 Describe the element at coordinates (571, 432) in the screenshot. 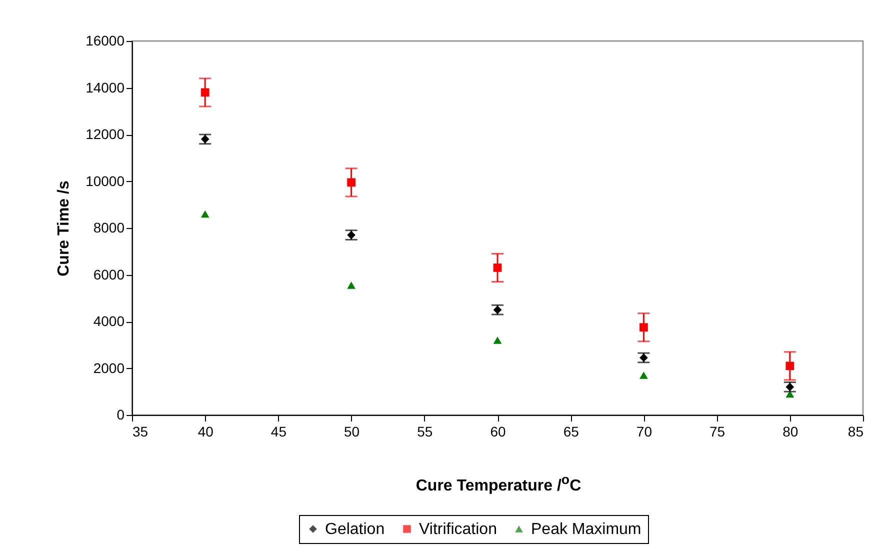

I see `x-tick-label: 65` at that location.